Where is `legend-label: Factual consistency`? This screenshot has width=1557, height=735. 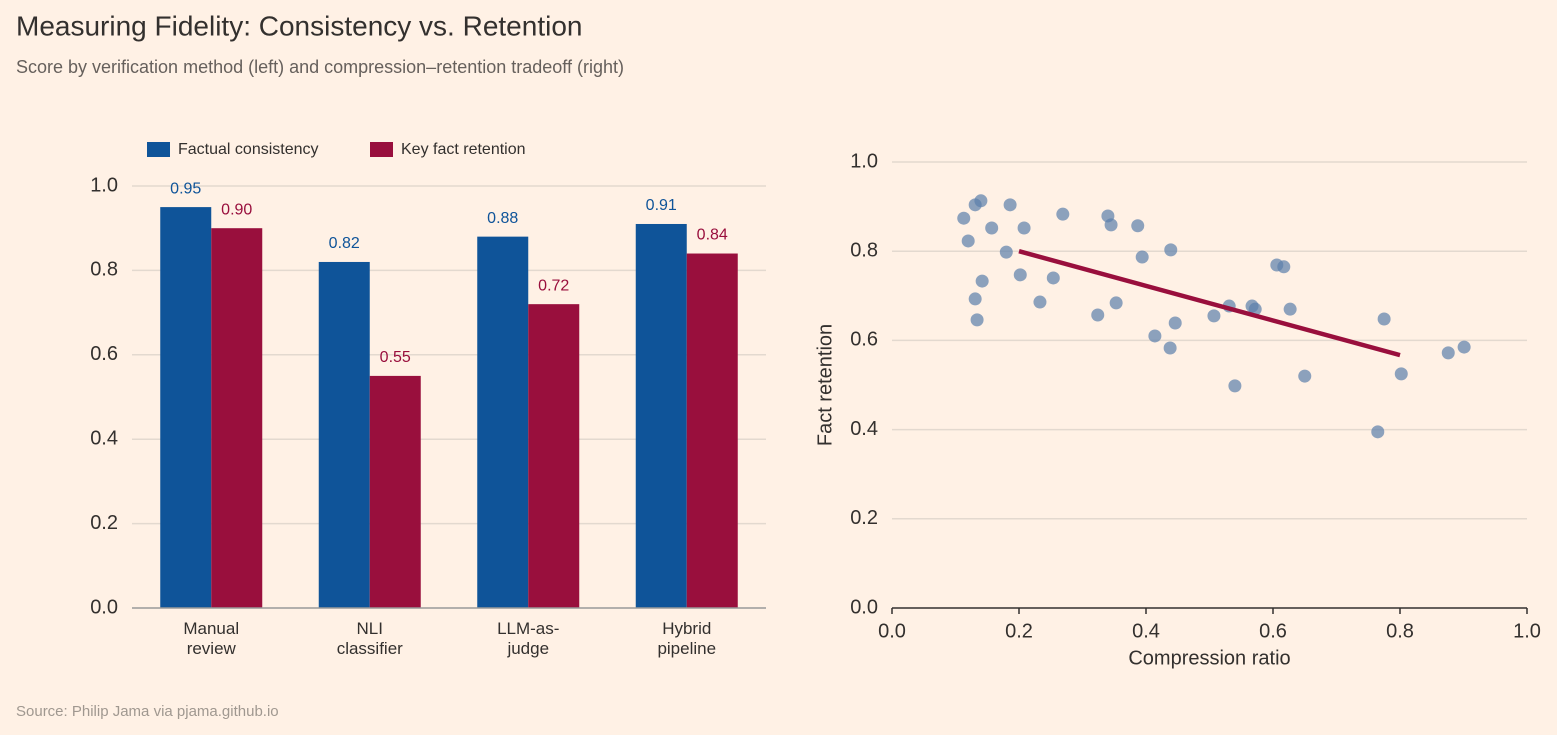 legend-label: Factual consistency is located at coordinates (248, 149).